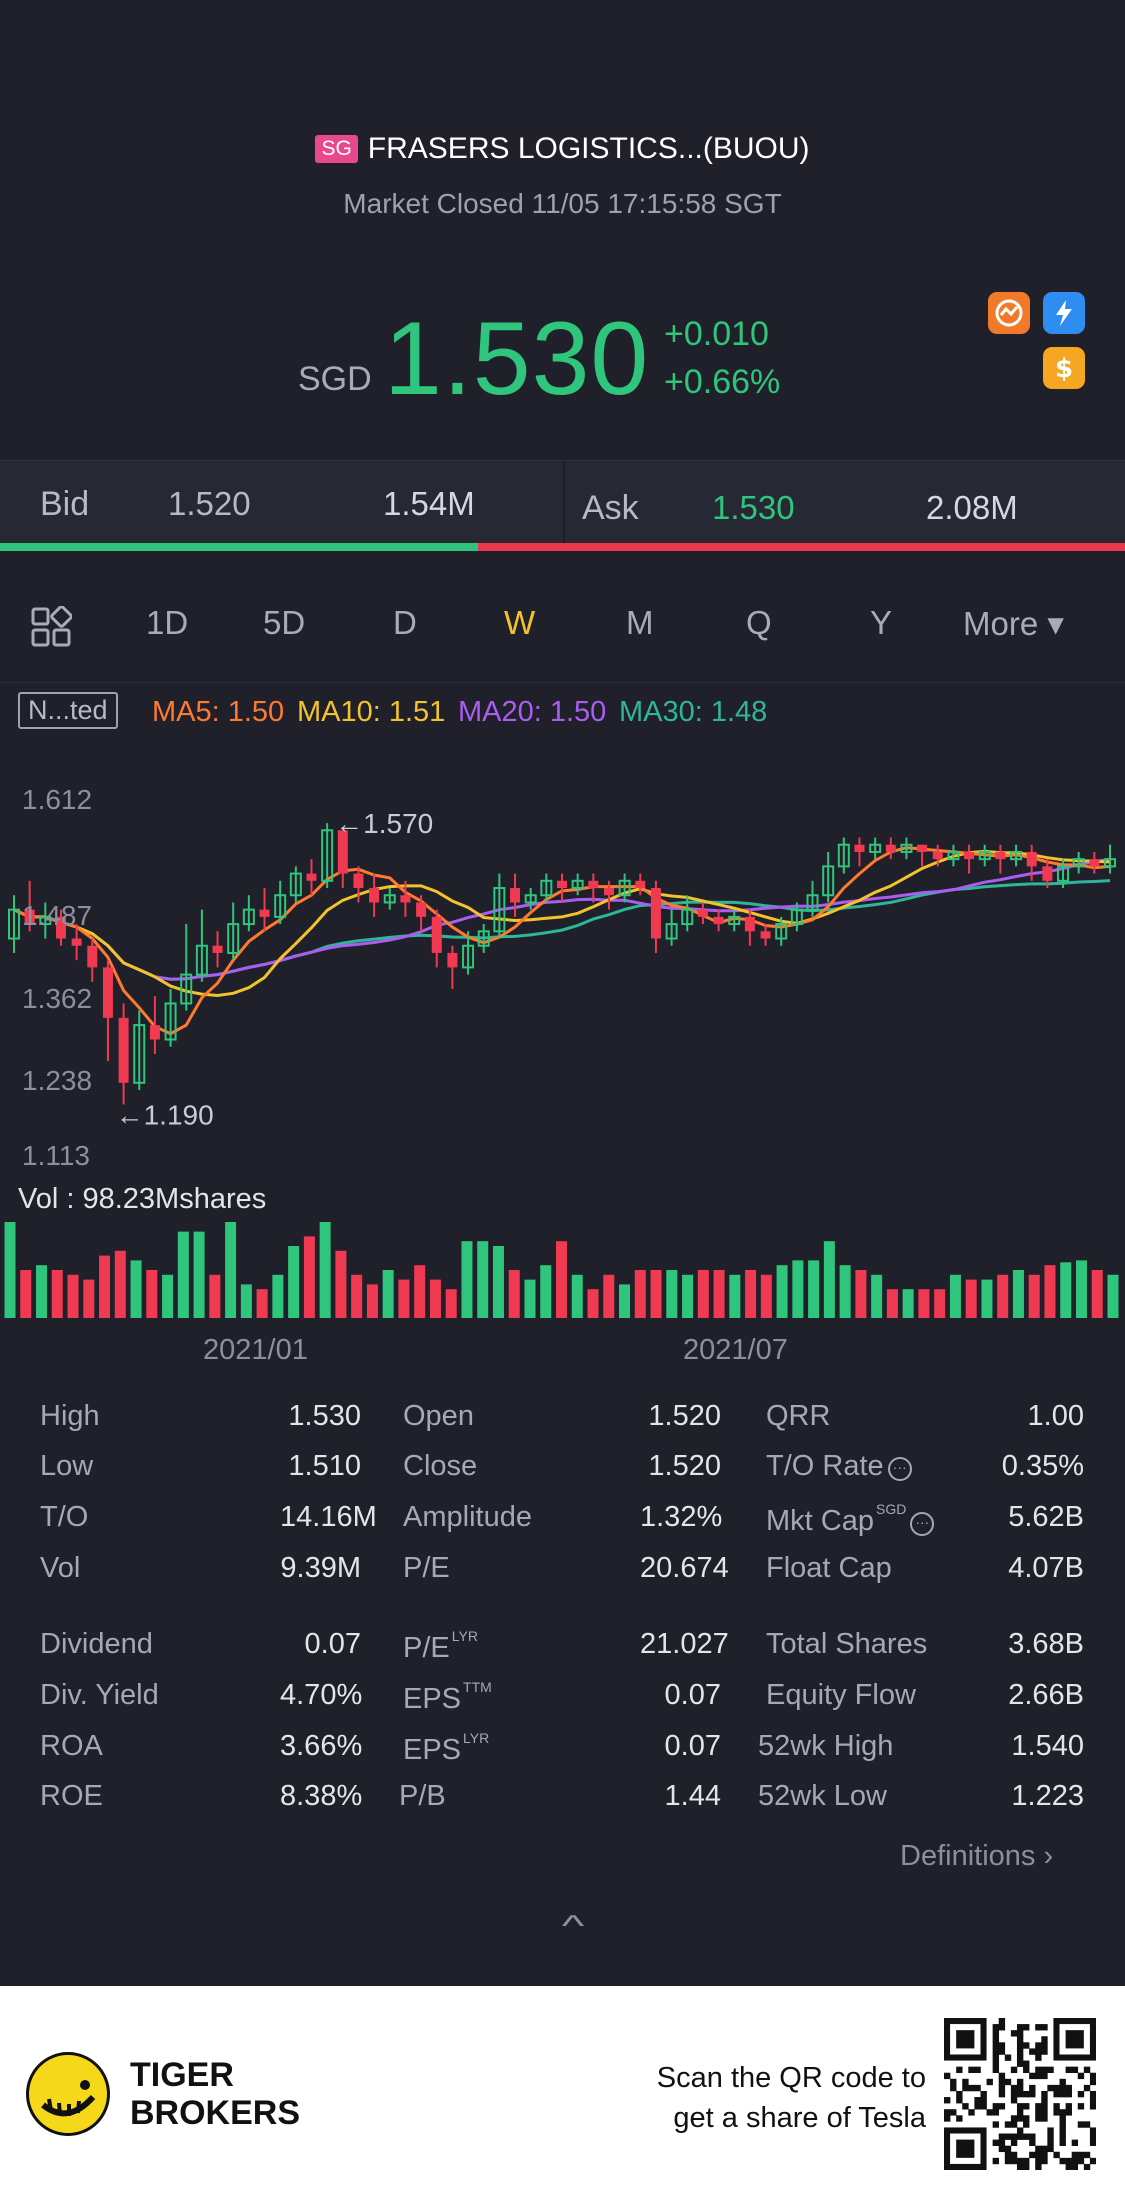 Image resolution: width=1125 pixels, height=2198 pixels. What do you see at coordinates (977, 1856) in the screenshot?
I see `definitions-link: Definitions ›` at bounding box center [977, 1856].